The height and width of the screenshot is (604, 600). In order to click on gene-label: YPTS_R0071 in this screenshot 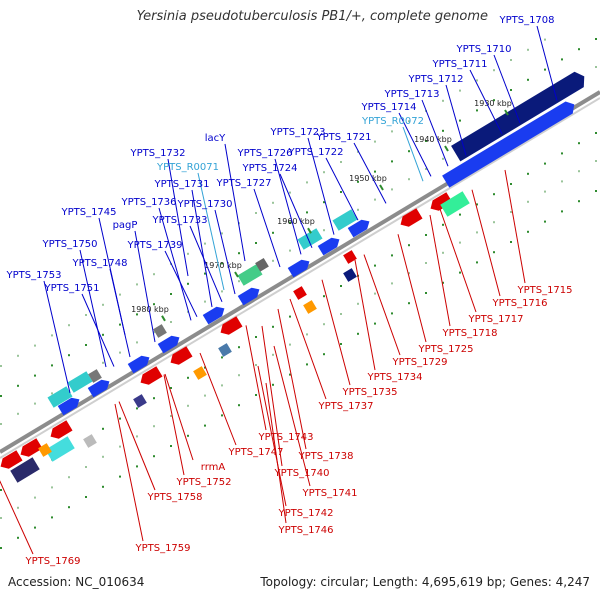, I will do `click(187, 167)`.